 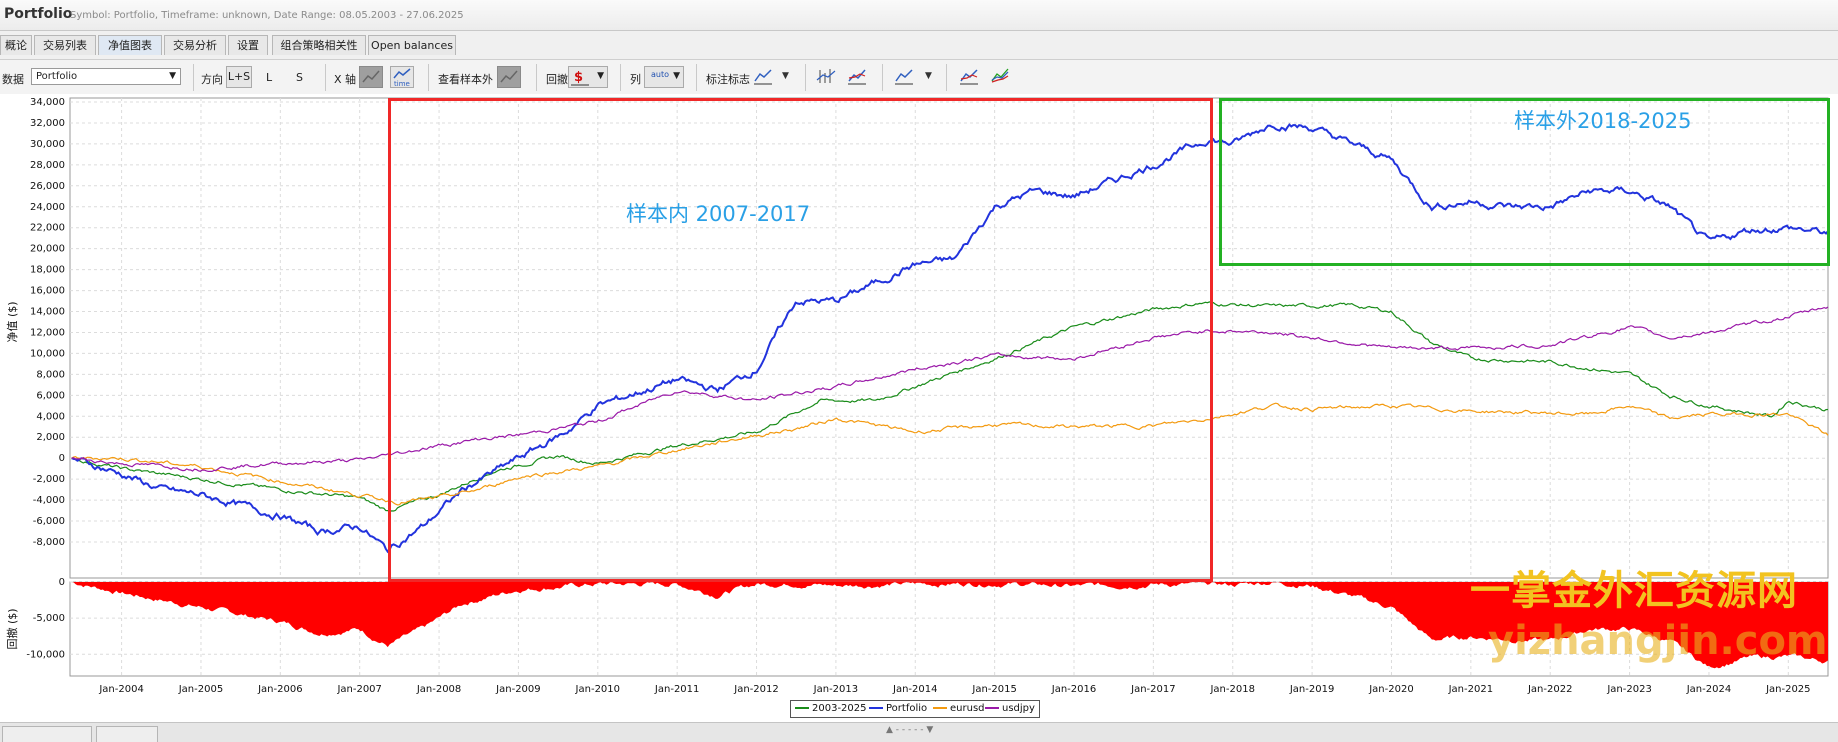 What do you see at coordinates (1708, 689) in the screenshot?
I see `x-tick-label: Jan-2024` at bounding box center [1708, 689].